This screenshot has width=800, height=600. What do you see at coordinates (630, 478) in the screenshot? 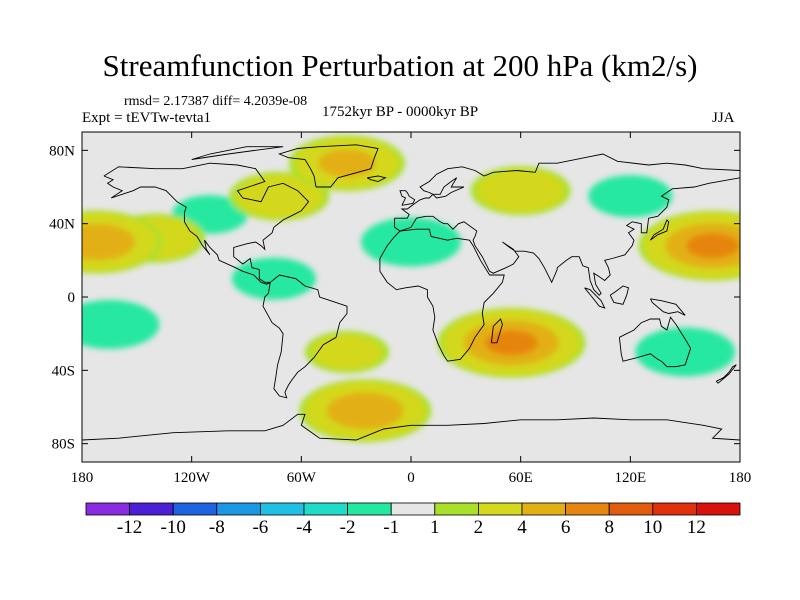
I see `x-tick-label: 120E` at bounding box center [630, 478].